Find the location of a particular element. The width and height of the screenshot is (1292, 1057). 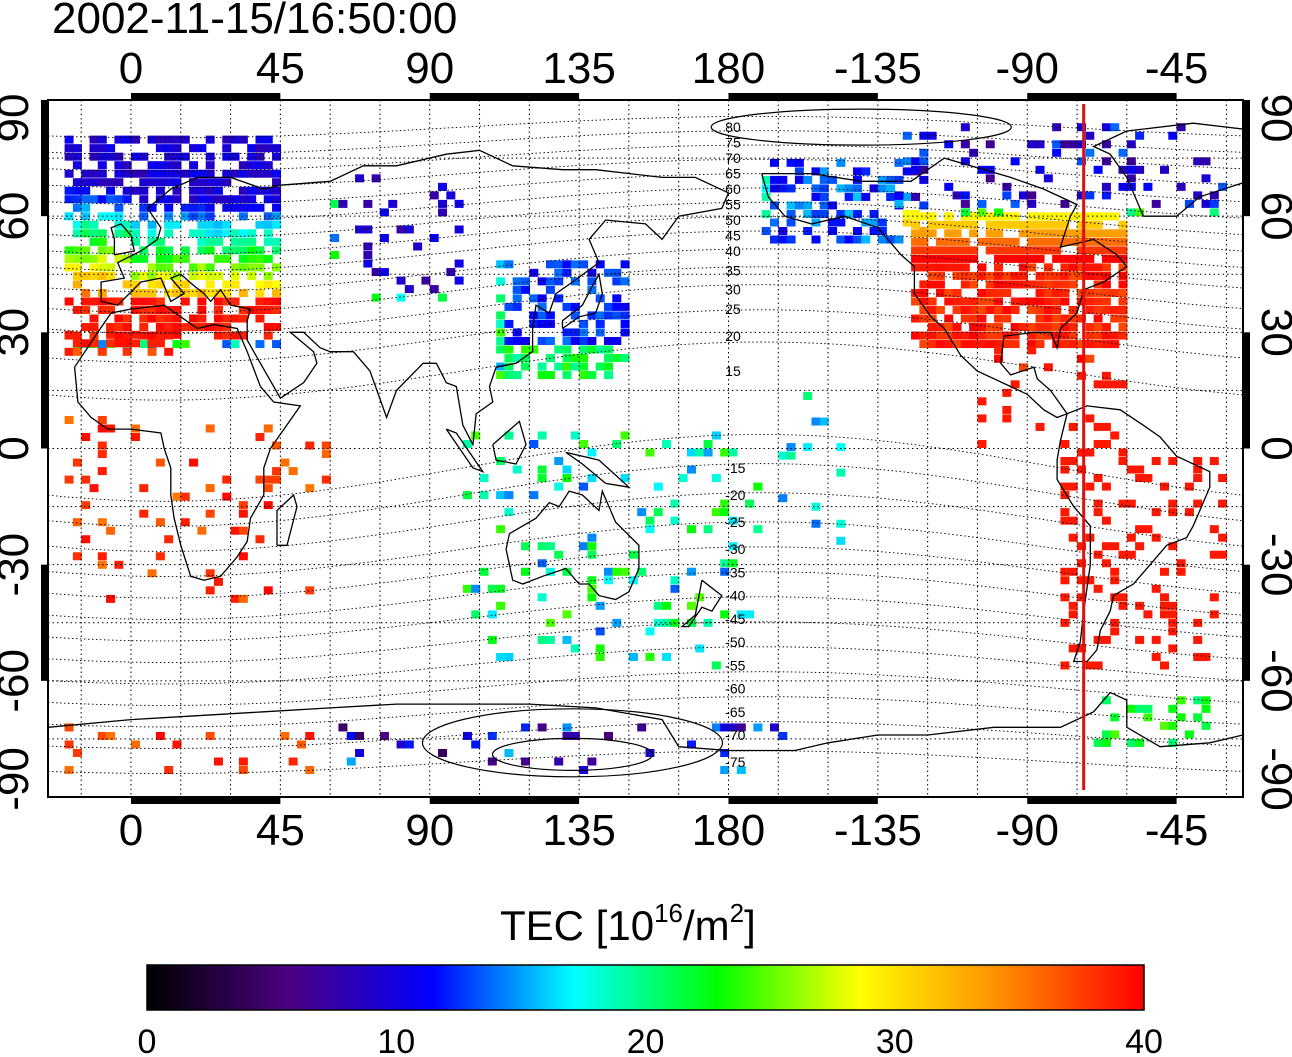

lon-tick-bottom: 135 is located at coordinates (578, 830).